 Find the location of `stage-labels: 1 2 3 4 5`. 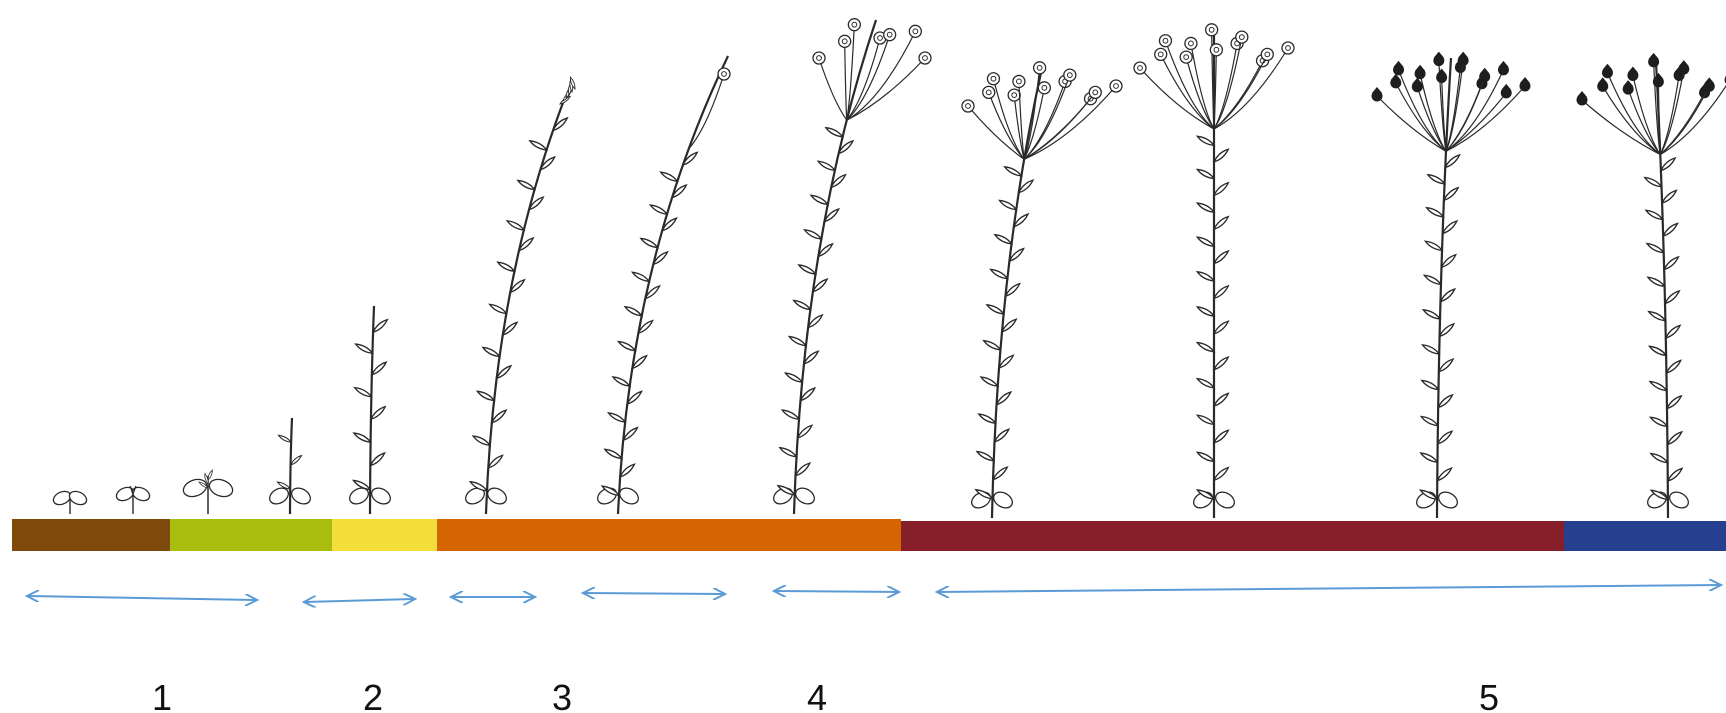

stage-labels: 1 2 3 4 5 is located at coordinates (825, 695).